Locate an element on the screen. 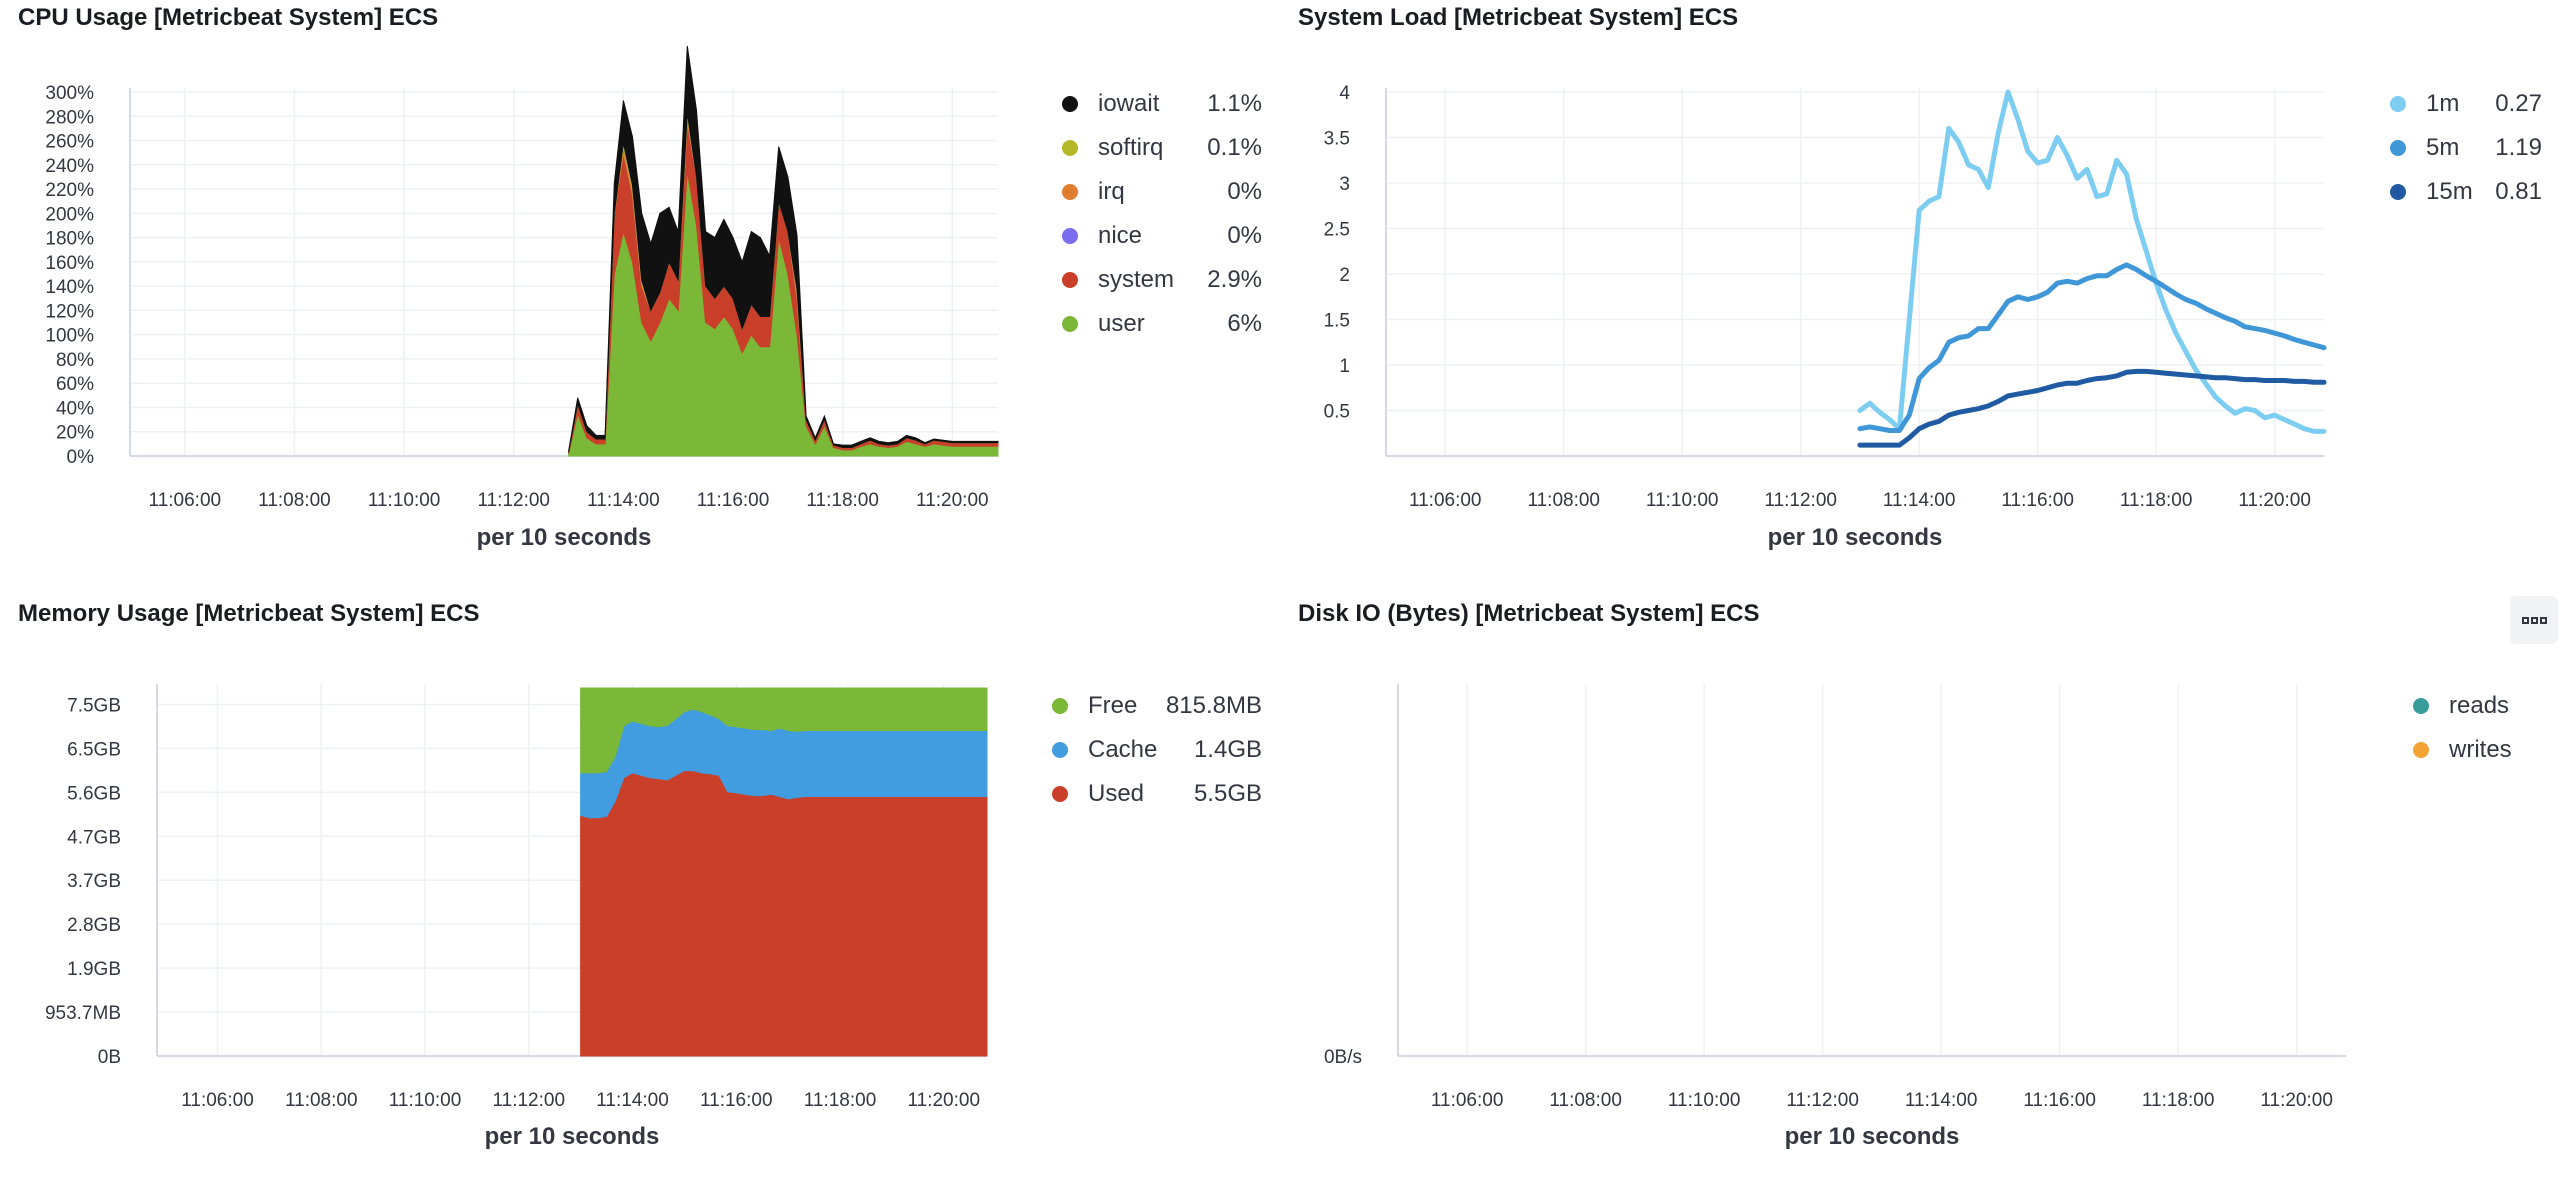  disk-legend: reads writes is located at coordinates (2478, 731).